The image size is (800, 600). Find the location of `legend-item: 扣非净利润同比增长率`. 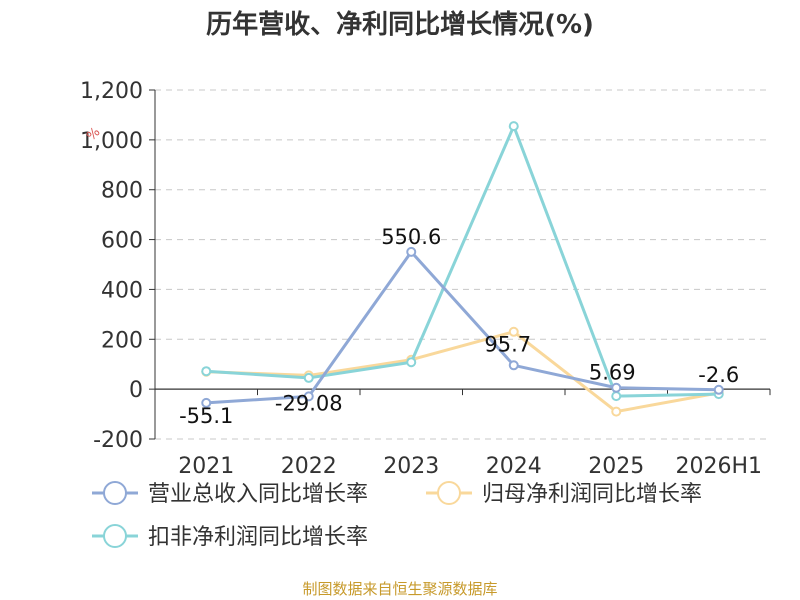

legend-item: 扣非净利润同比增长率 is located at coordinates (230, 537).